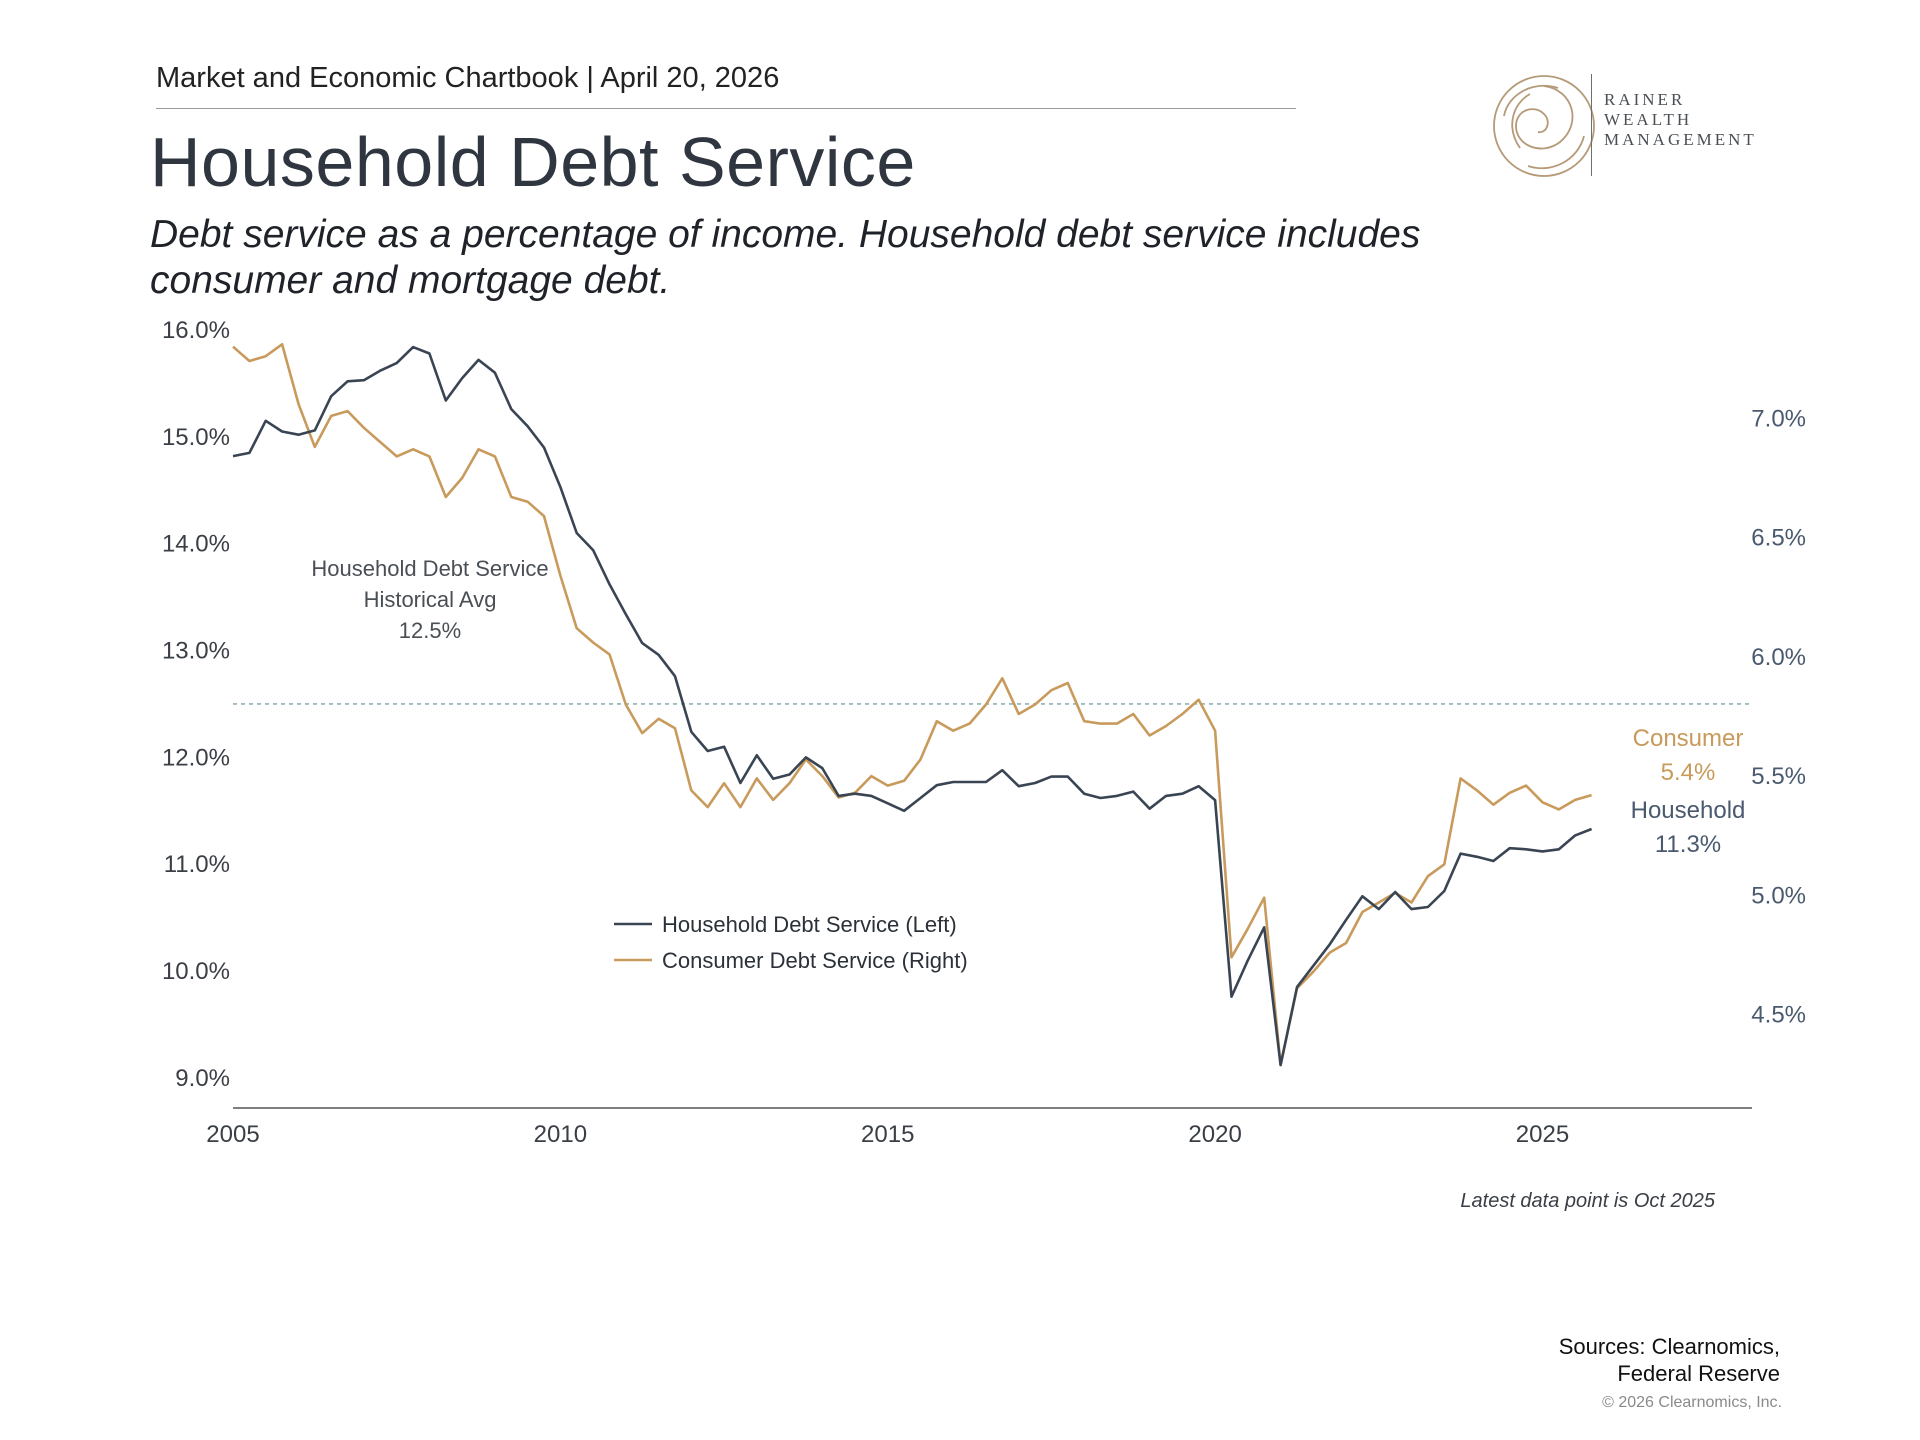 The image size is (1920, 1440). I want to click on sources-note: Sources: Clearnomics, Federal Reserve, so click(1590, 1360).